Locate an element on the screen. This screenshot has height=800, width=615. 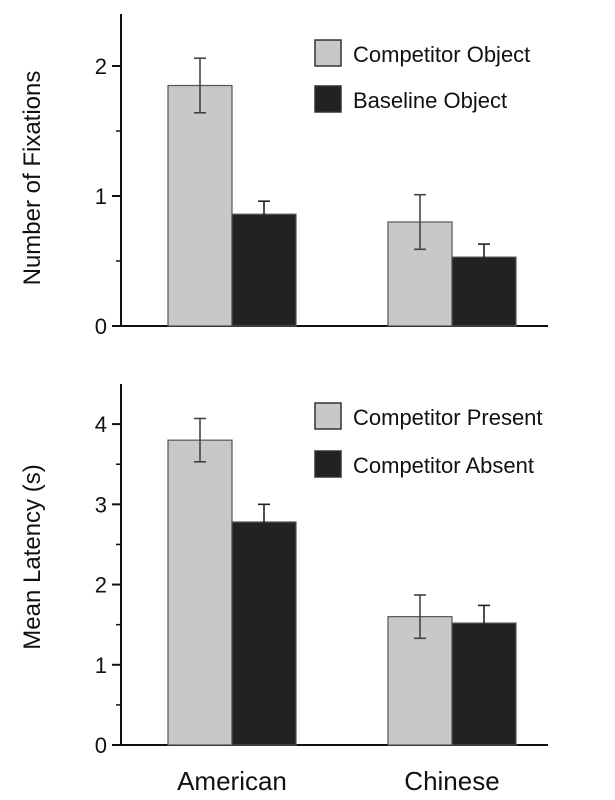
category-label: American is located at coordinates (232, 781).